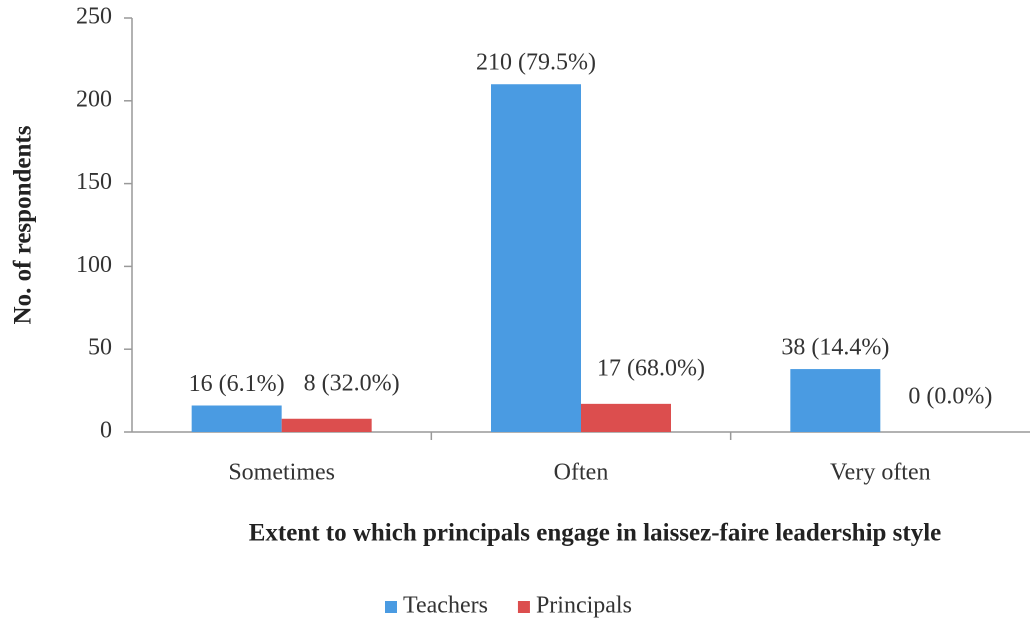 The width and height of the screenshot is (1035, 625). What do you see at coordinates (94, 265) in the screenshot?
I see `y-tick-label: 100` at bounding box center [94, 265].